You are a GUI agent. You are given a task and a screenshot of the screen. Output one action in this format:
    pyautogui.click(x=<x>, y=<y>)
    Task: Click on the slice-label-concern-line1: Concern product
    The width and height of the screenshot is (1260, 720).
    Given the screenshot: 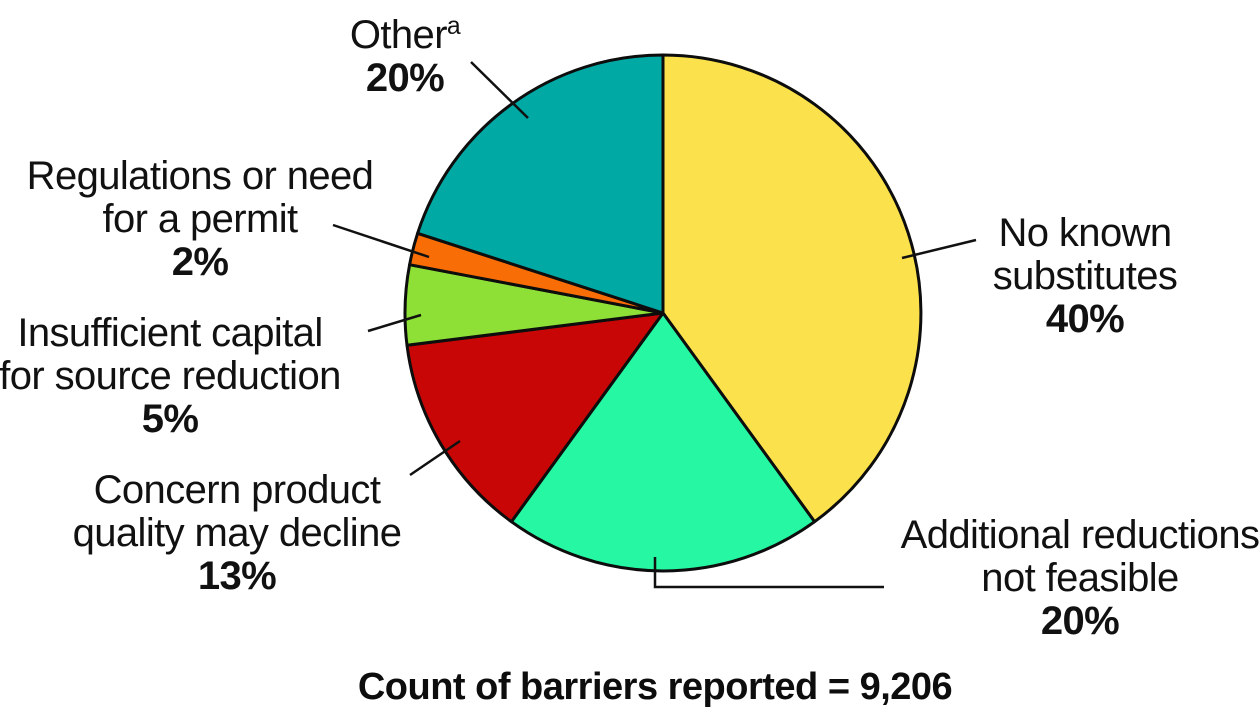 What is the action you would take?
    pyautogui.click(x=237, y=490)
    